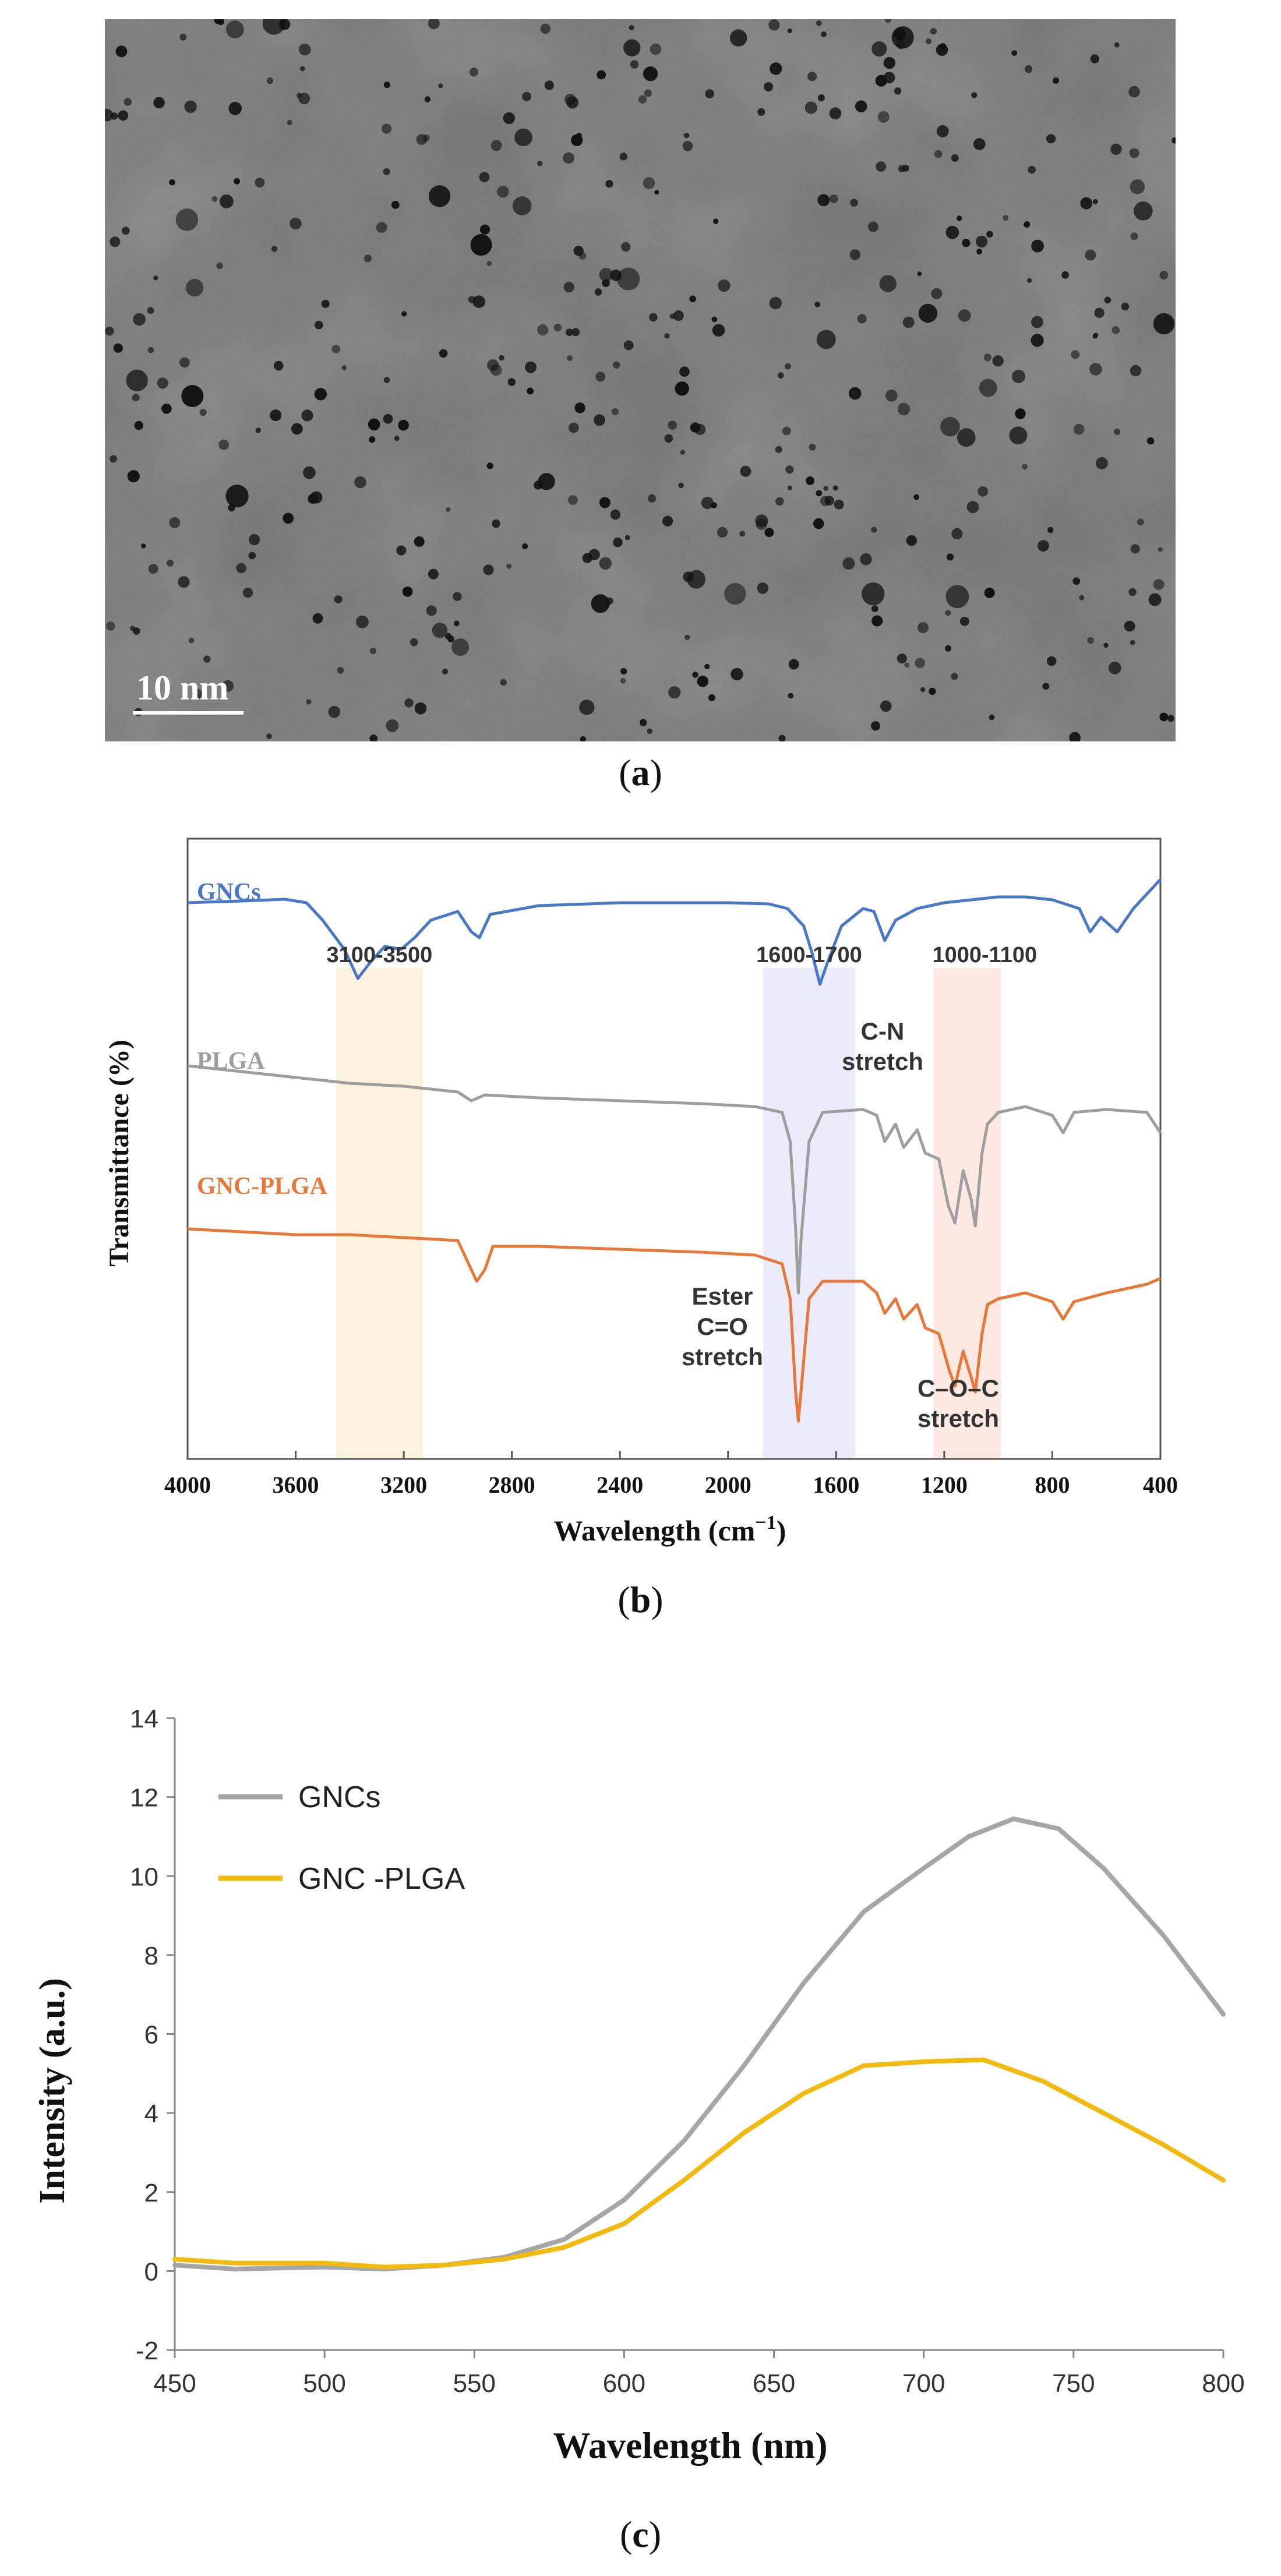 Image resolution: width=1281 pixels, height=2576 pixels. What do you see at coordinates (379, 955) in the screenshot?
I see `ftir-band-label: 3100-3500` at bounding box center [379, 955].